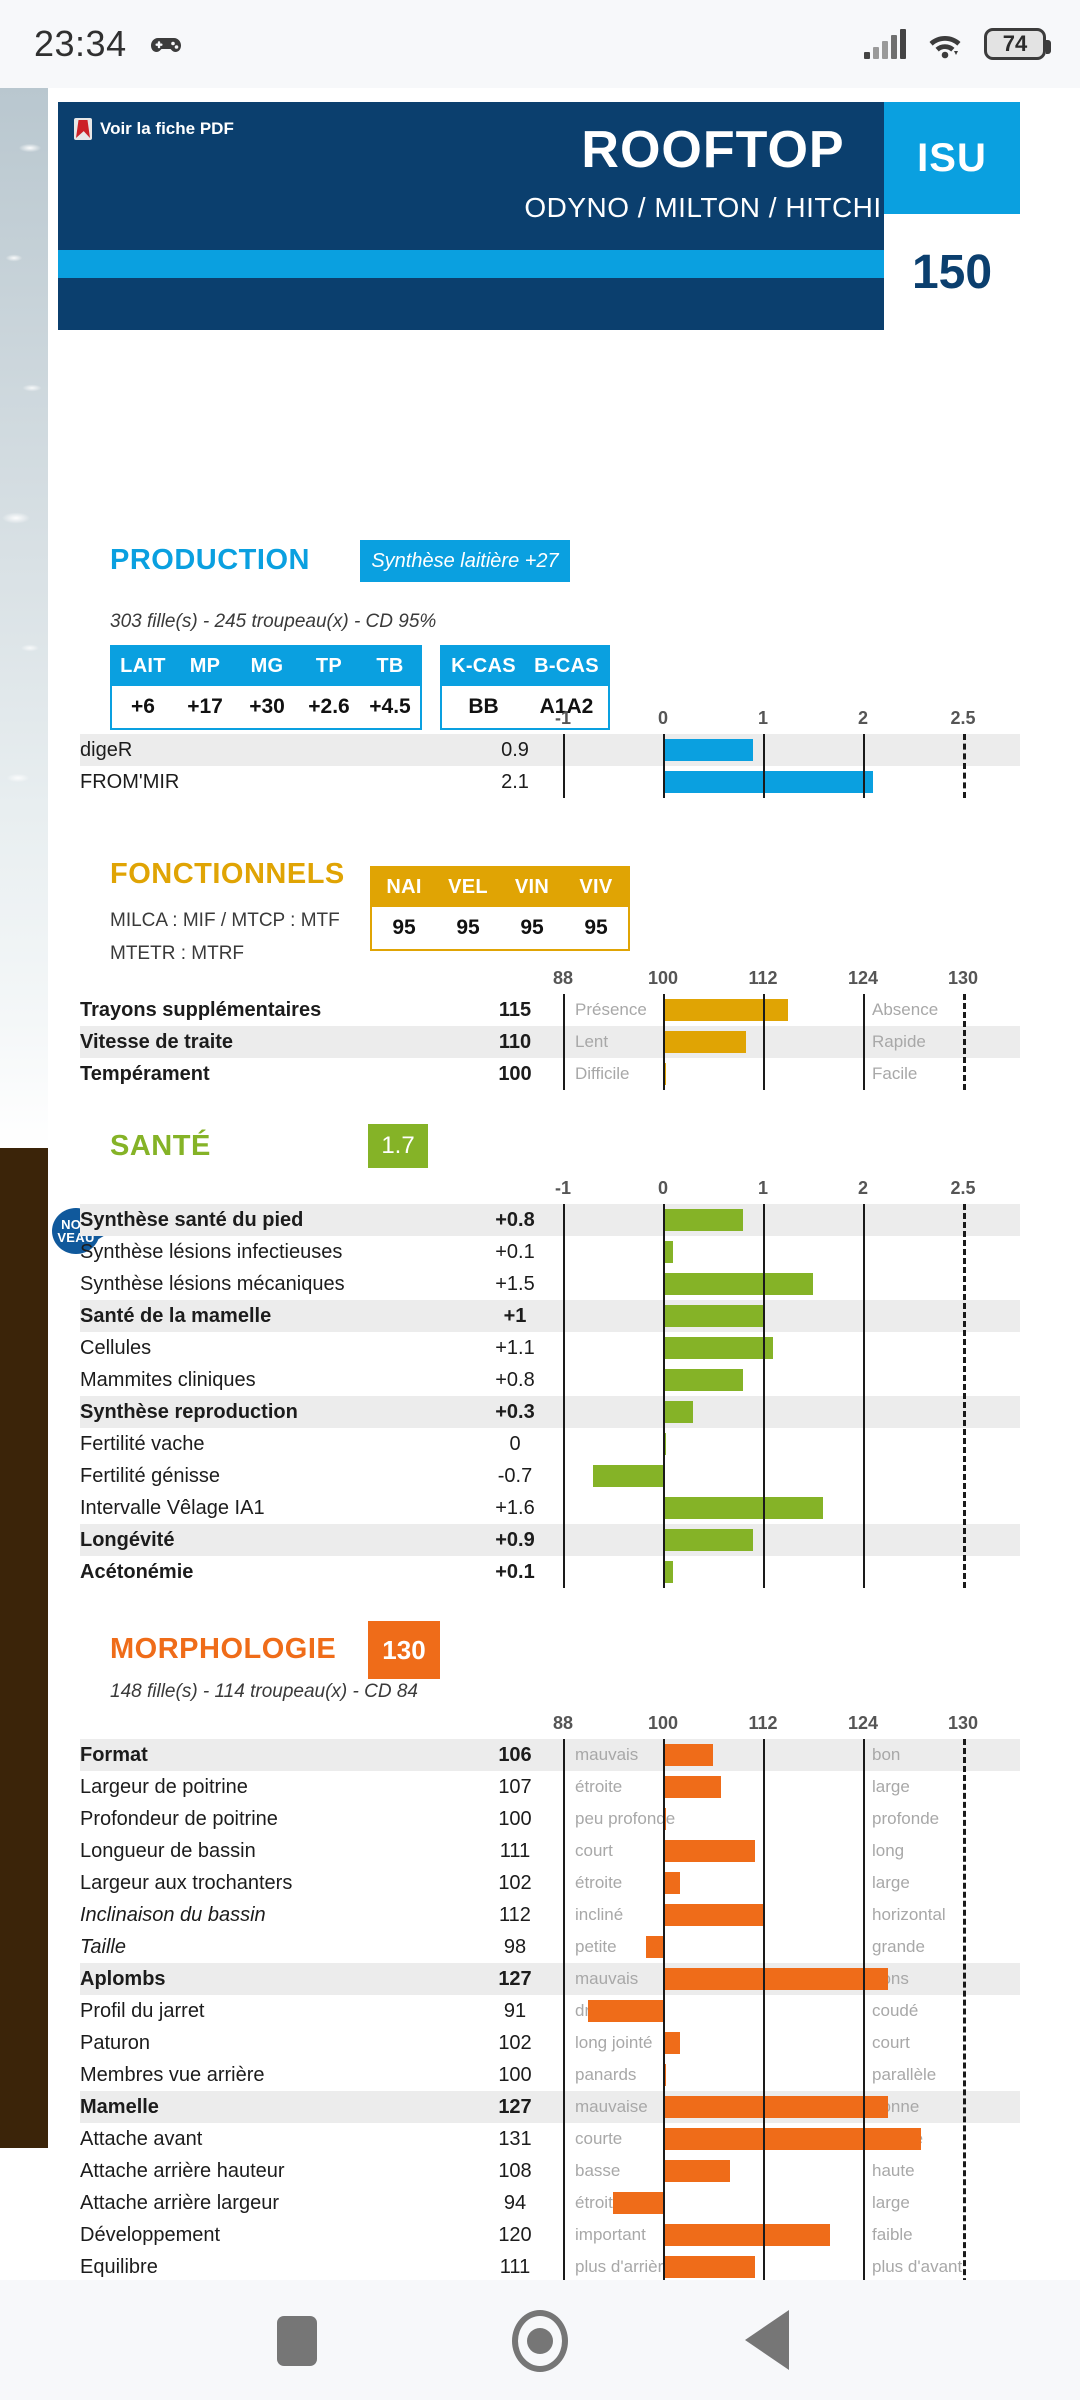 This screenshot has width=1080, height=2400. Describe the element at coordinates (515, 2171) in the screenshot. I see `trait-value: 108` at that location.